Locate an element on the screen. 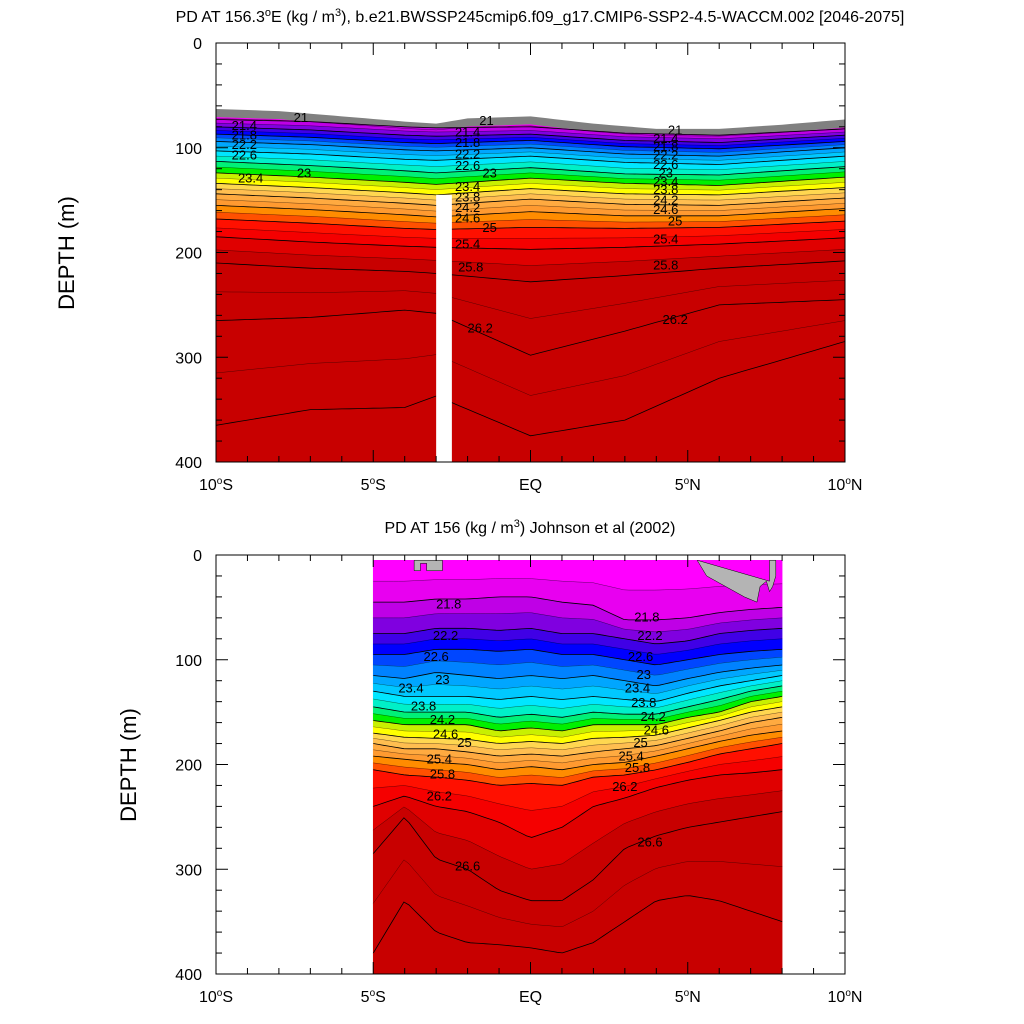 The width and height of the screenshot is (1024, 1024). p1-contour-label: 22.2 is located at coordinates (244, 144).